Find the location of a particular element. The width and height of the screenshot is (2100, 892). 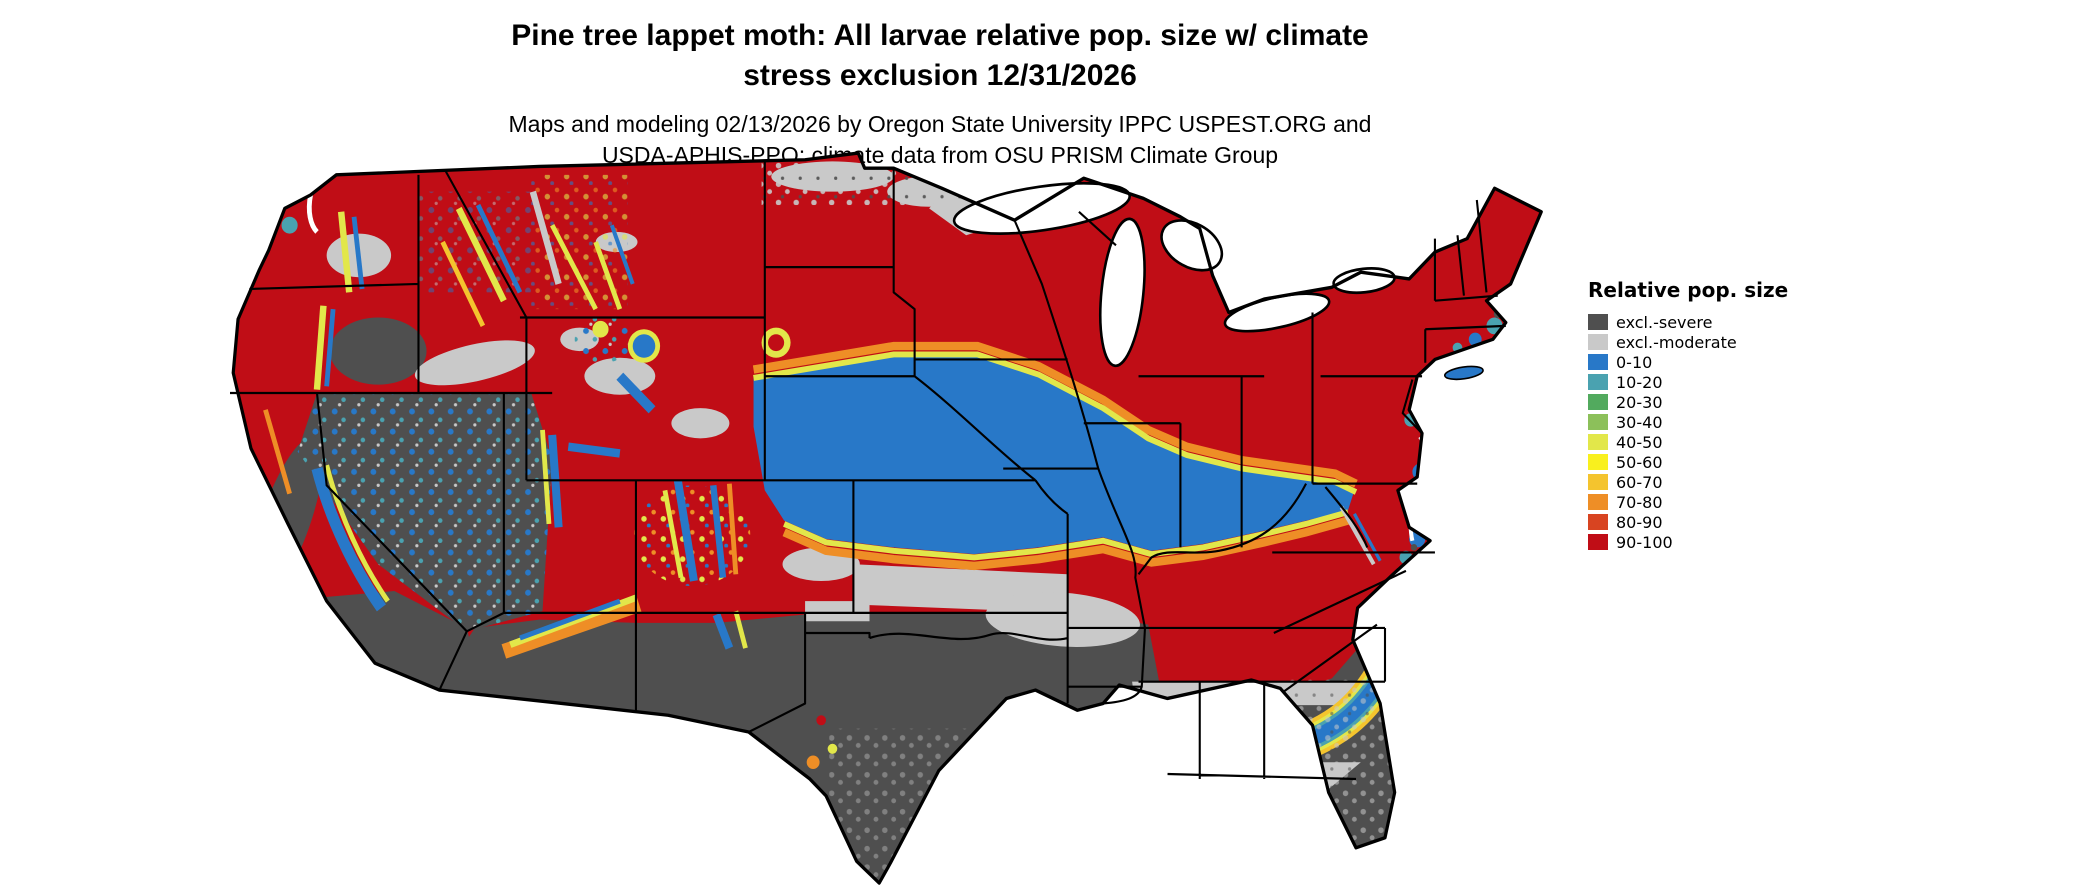

legend-entry-label: 90-100 is located at coordinates (1644, 542).